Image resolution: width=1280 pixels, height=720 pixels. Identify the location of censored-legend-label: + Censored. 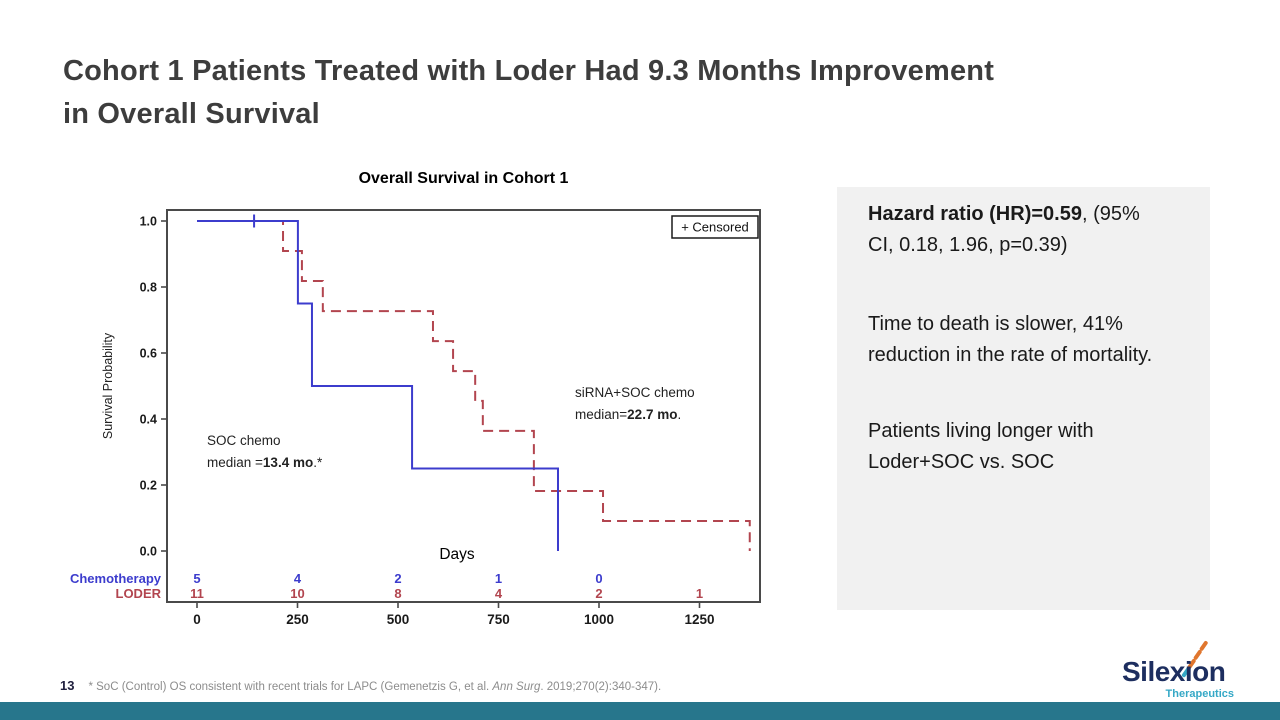
(715, 227).